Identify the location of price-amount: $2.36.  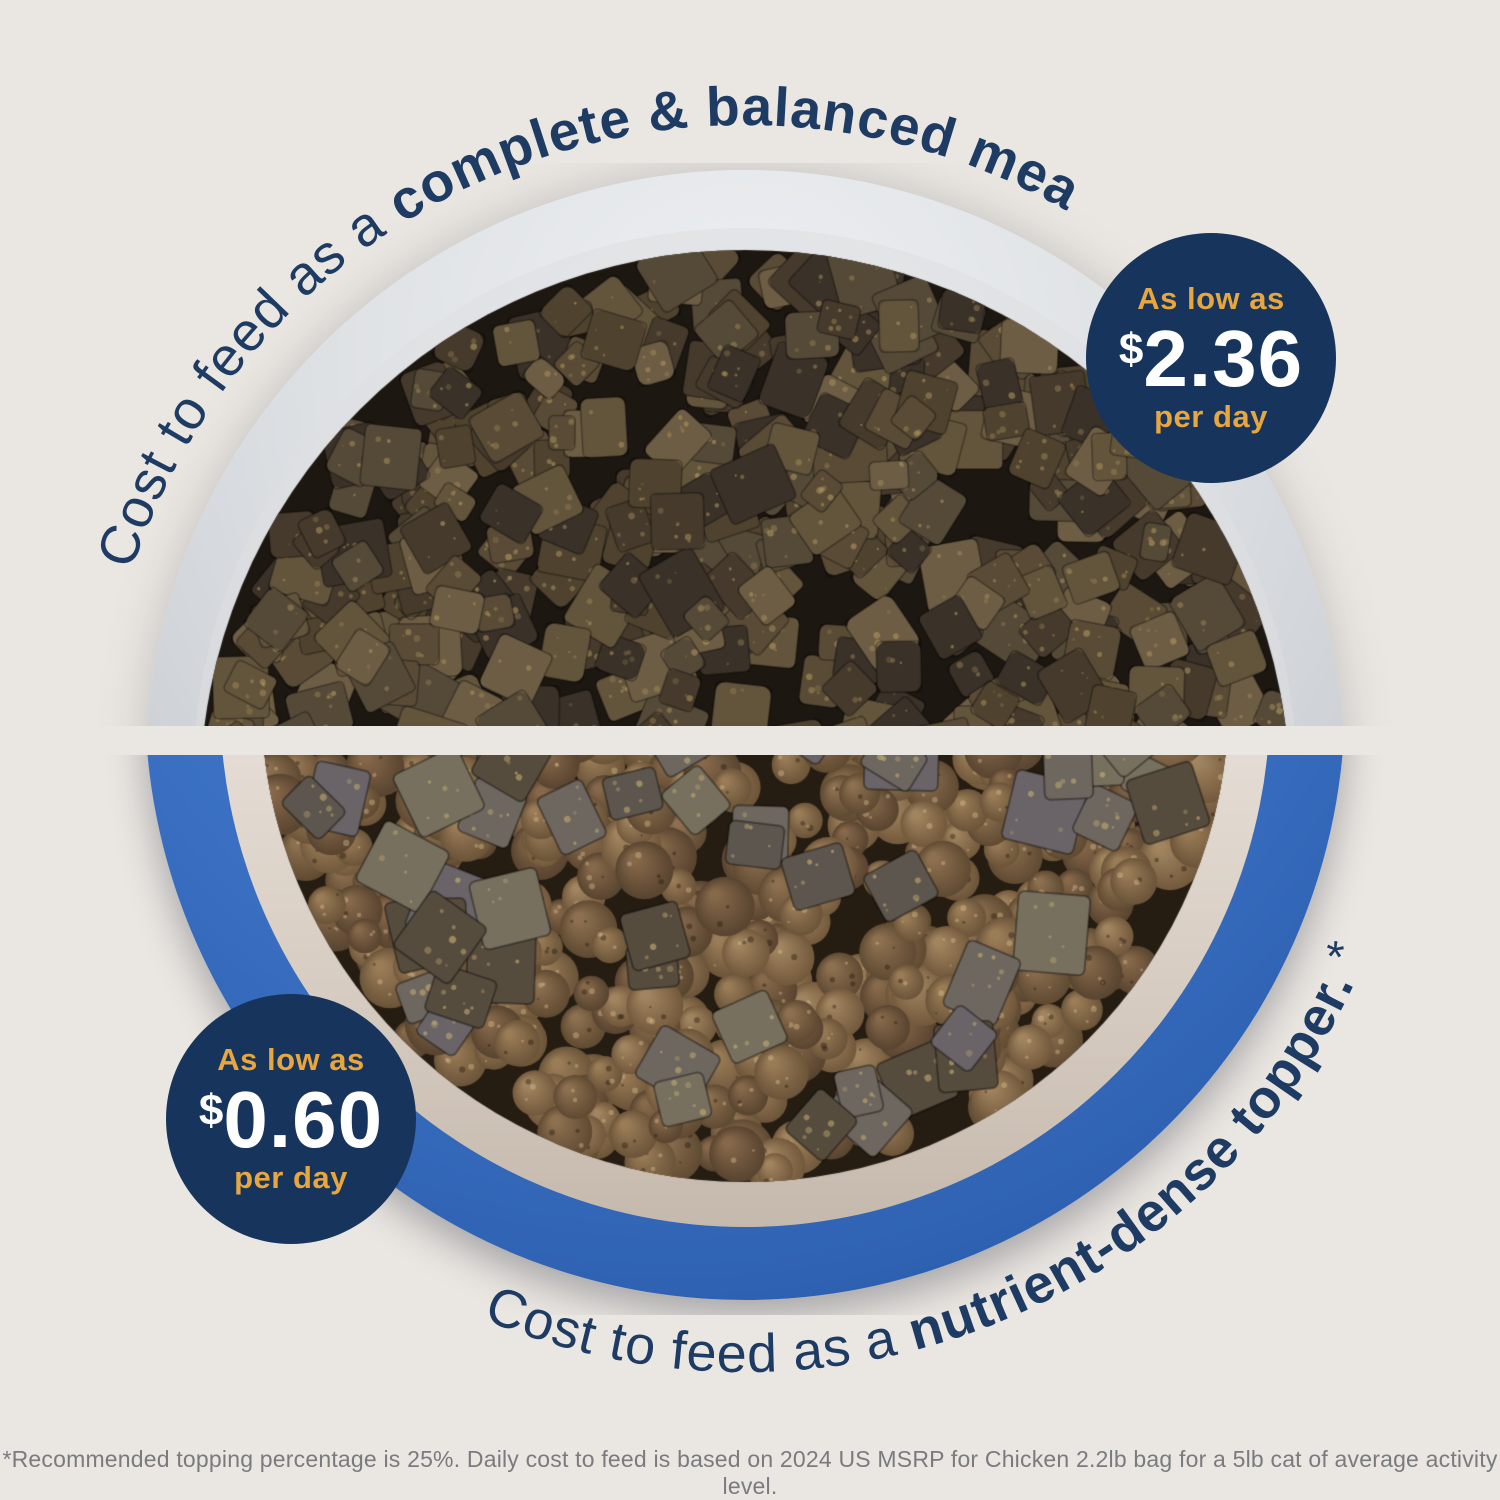
(1210, 359).